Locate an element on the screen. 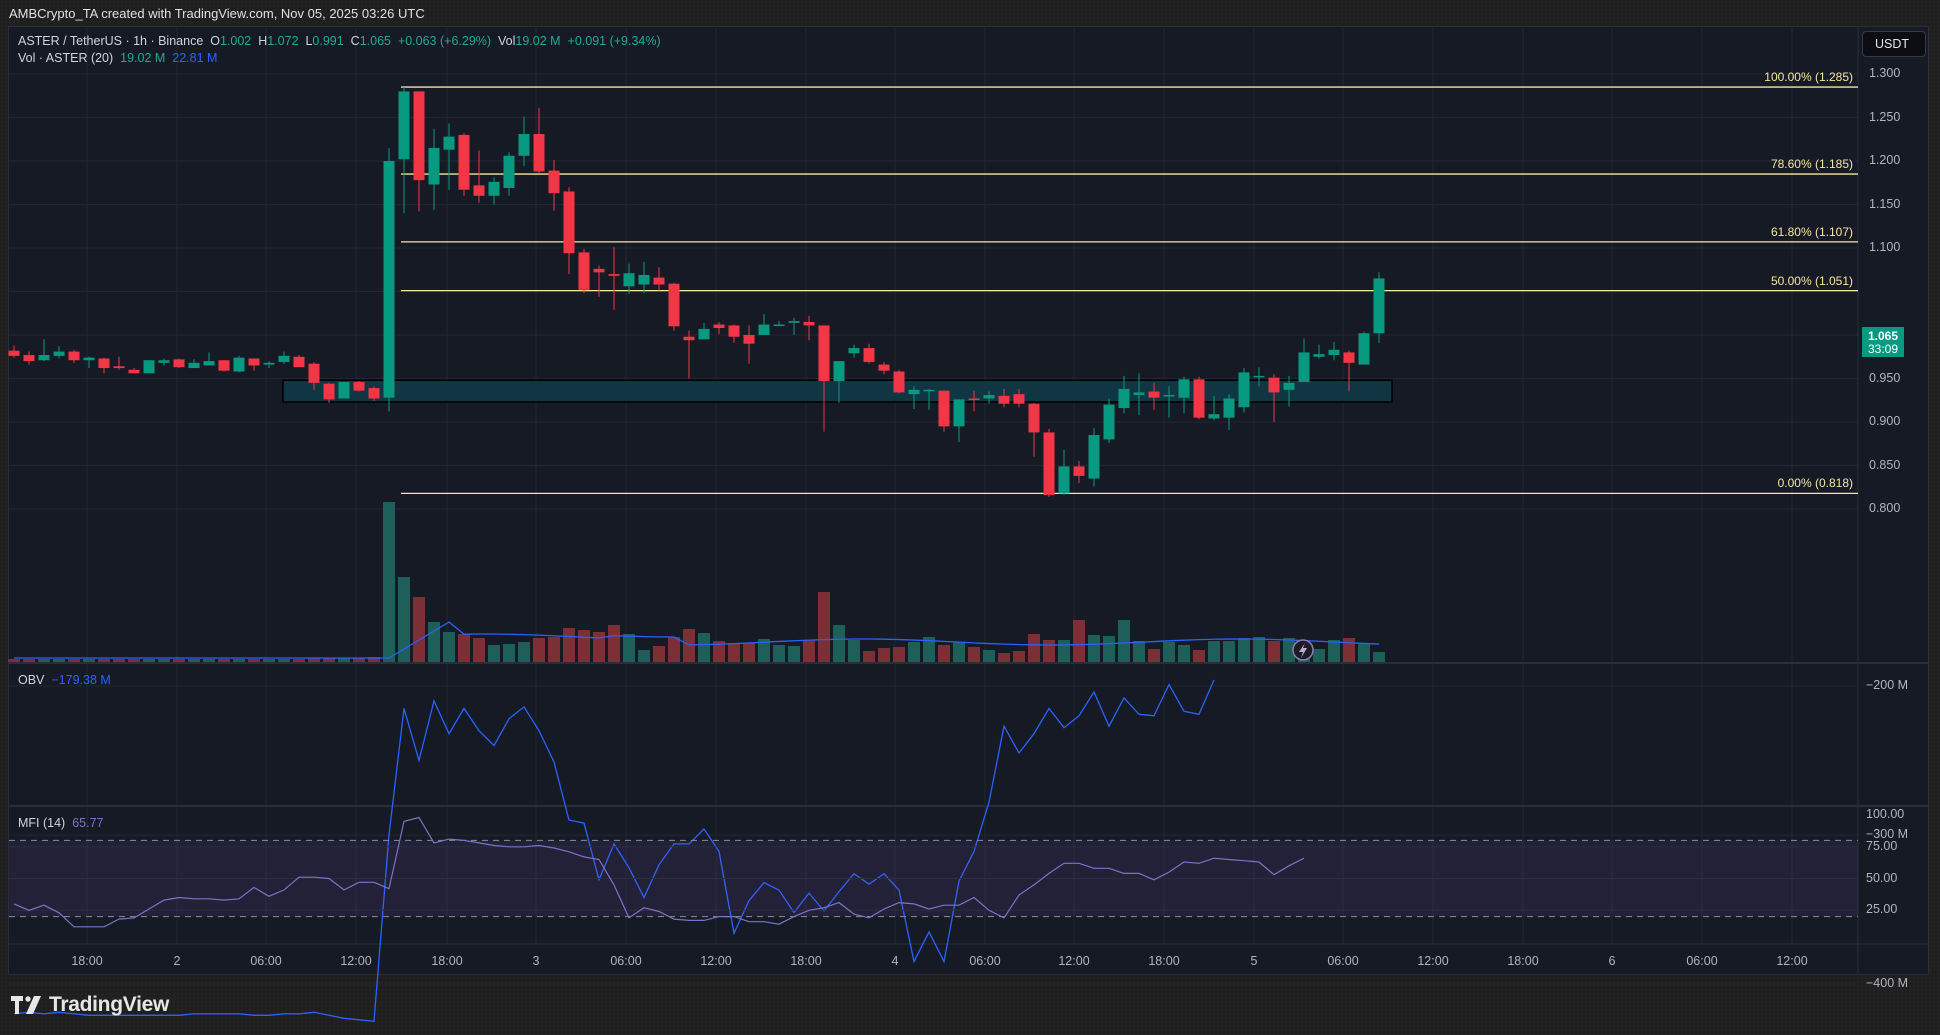 The width and height of the screenshot is (1940, 1035). price-tick-label: 0.900 is located at coordinates (1885, 421).